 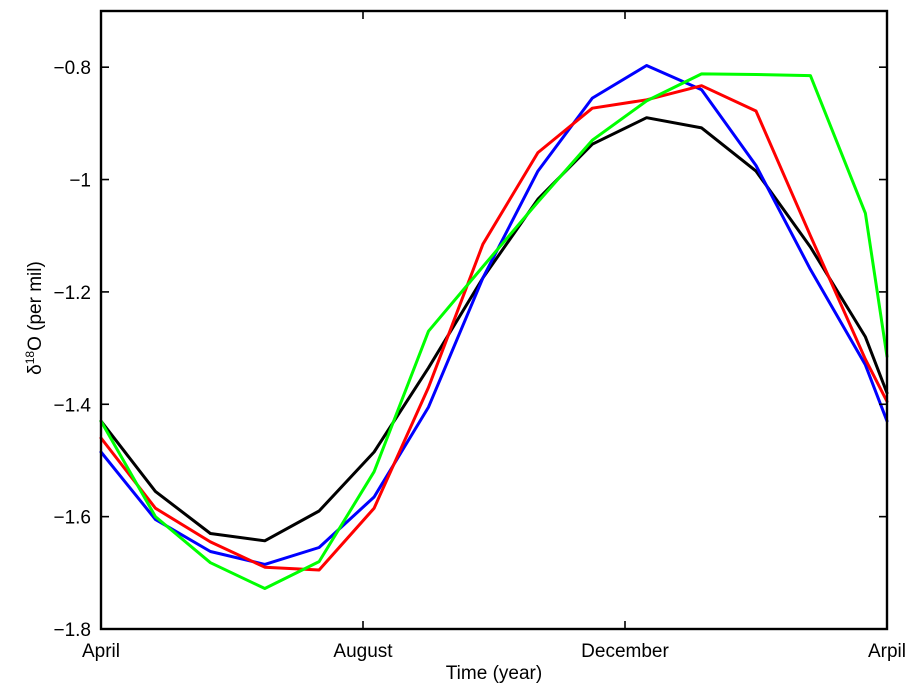 What do you see at coordinates (363, 651) in the screenshot?
I see `x-tick-label: August` at bounding box center [363, 651].